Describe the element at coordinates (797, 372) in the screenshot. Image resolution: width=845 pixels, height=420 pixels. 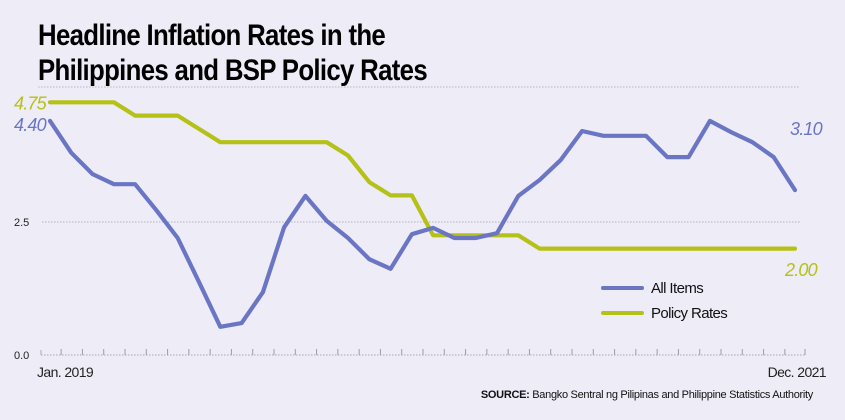
I see `x-end-label: Dec. 2021` at that location.